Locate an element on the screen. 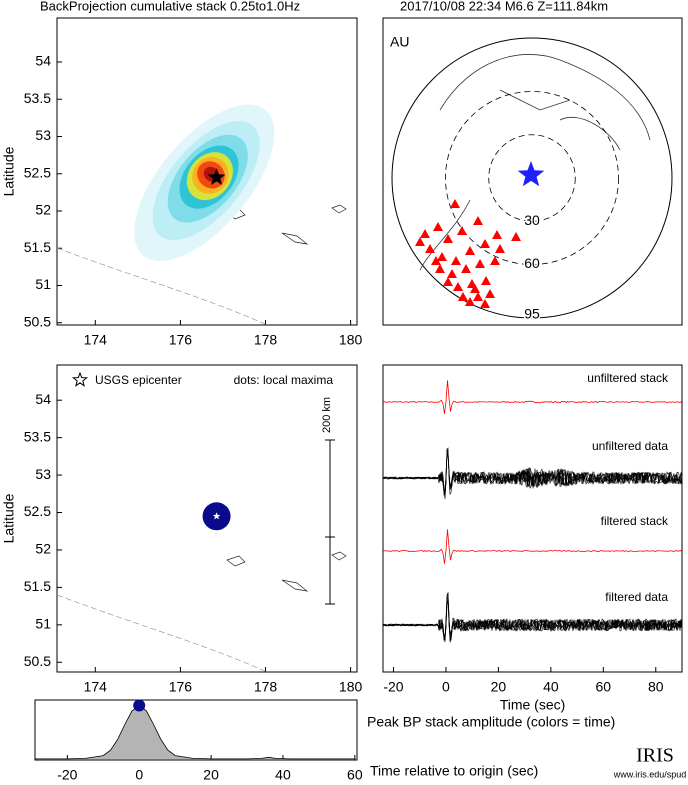 This screenshot has height=785, width=688. x-tick-label: 174 is located at coordinates (96, 687).